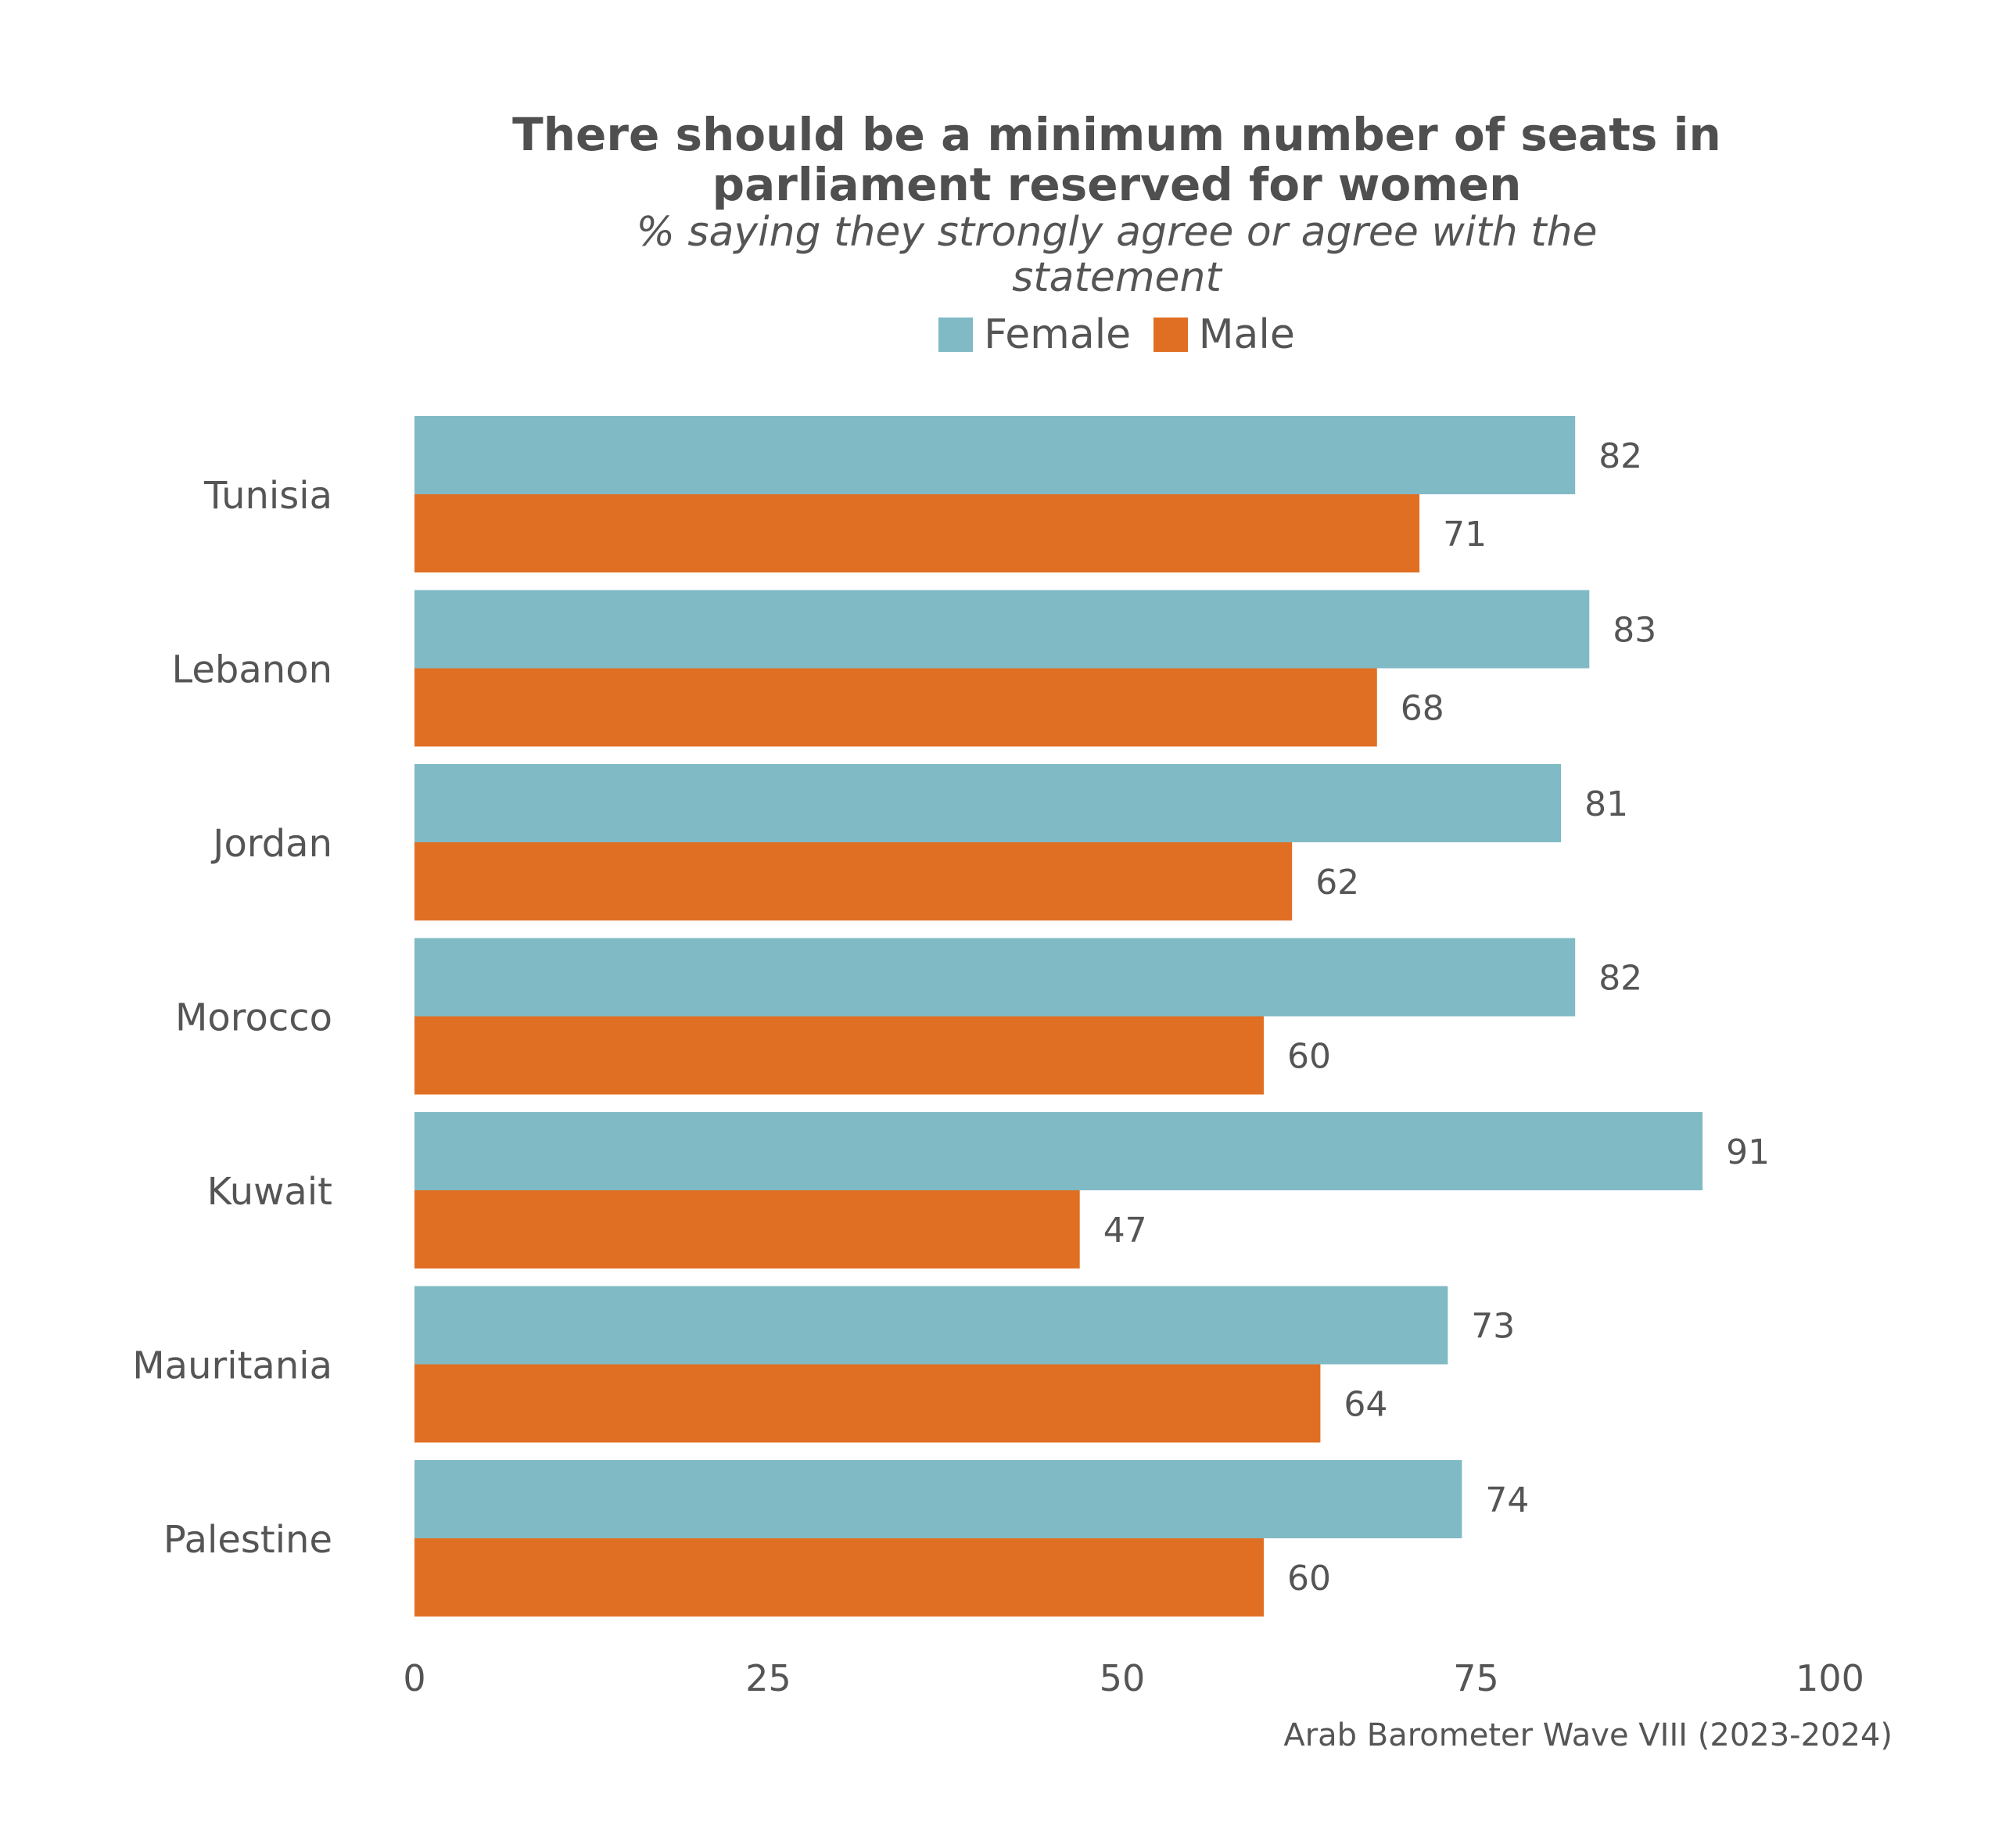 Image resolution: width=2002 pixels, height=1848 pixels. What do you see at coordinates (251, 670) in the screenshot?
I see `category-label-lebanon: Lebanon` at bounding box center [251, 670].